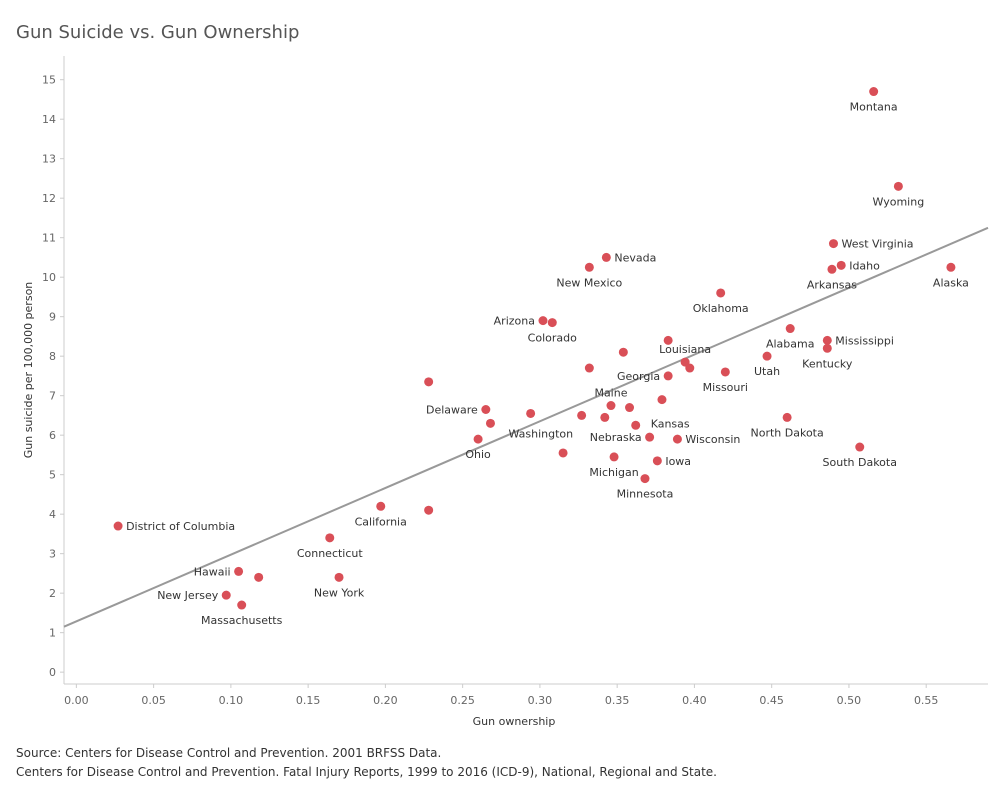 The width and height of the screenshot is (999, 799). I want to click on point-label: New Mexico, so click(589, 282).